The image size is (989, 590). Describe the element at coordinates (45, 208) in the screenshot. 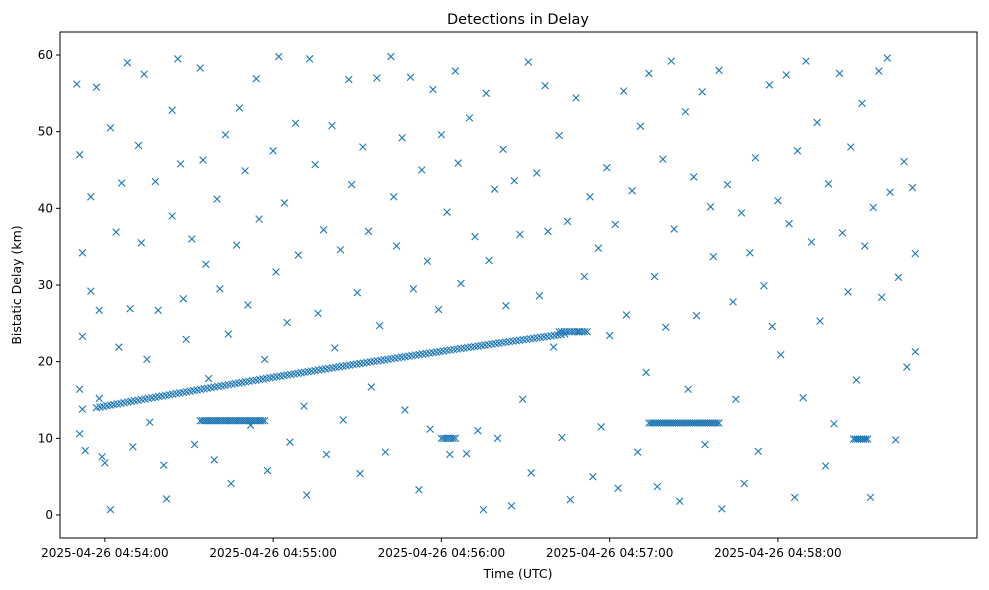

I see `y-tick-label: 40` at that location.